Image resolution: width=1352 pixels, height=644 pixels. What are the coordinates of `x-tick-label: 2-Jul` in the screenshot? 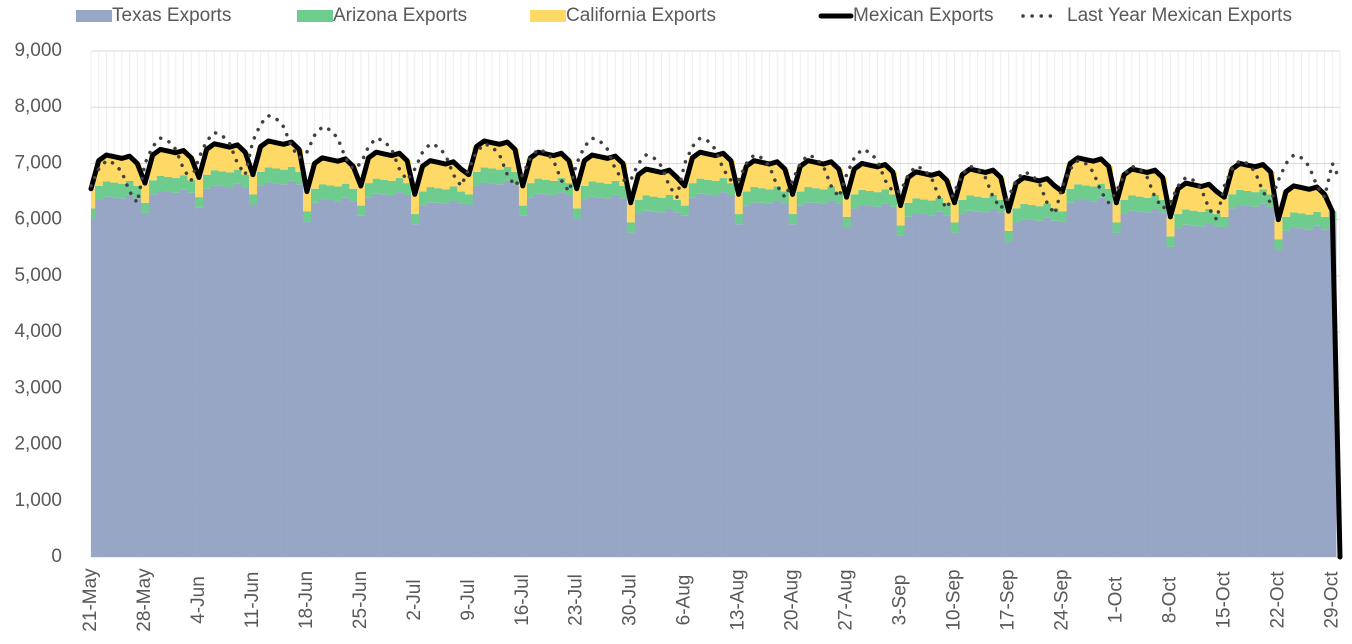 It's located at (414, 599).